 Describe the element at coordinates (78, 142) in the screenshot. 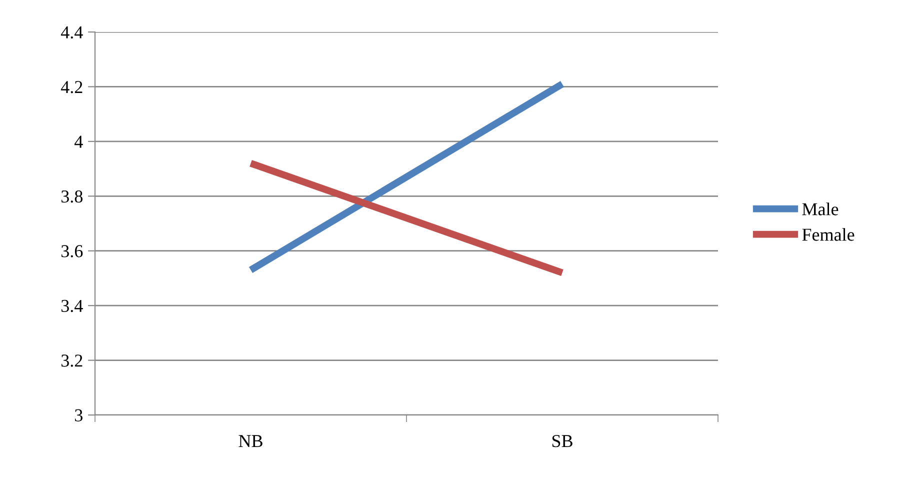

I see `y-tick-label: 4` at that location.